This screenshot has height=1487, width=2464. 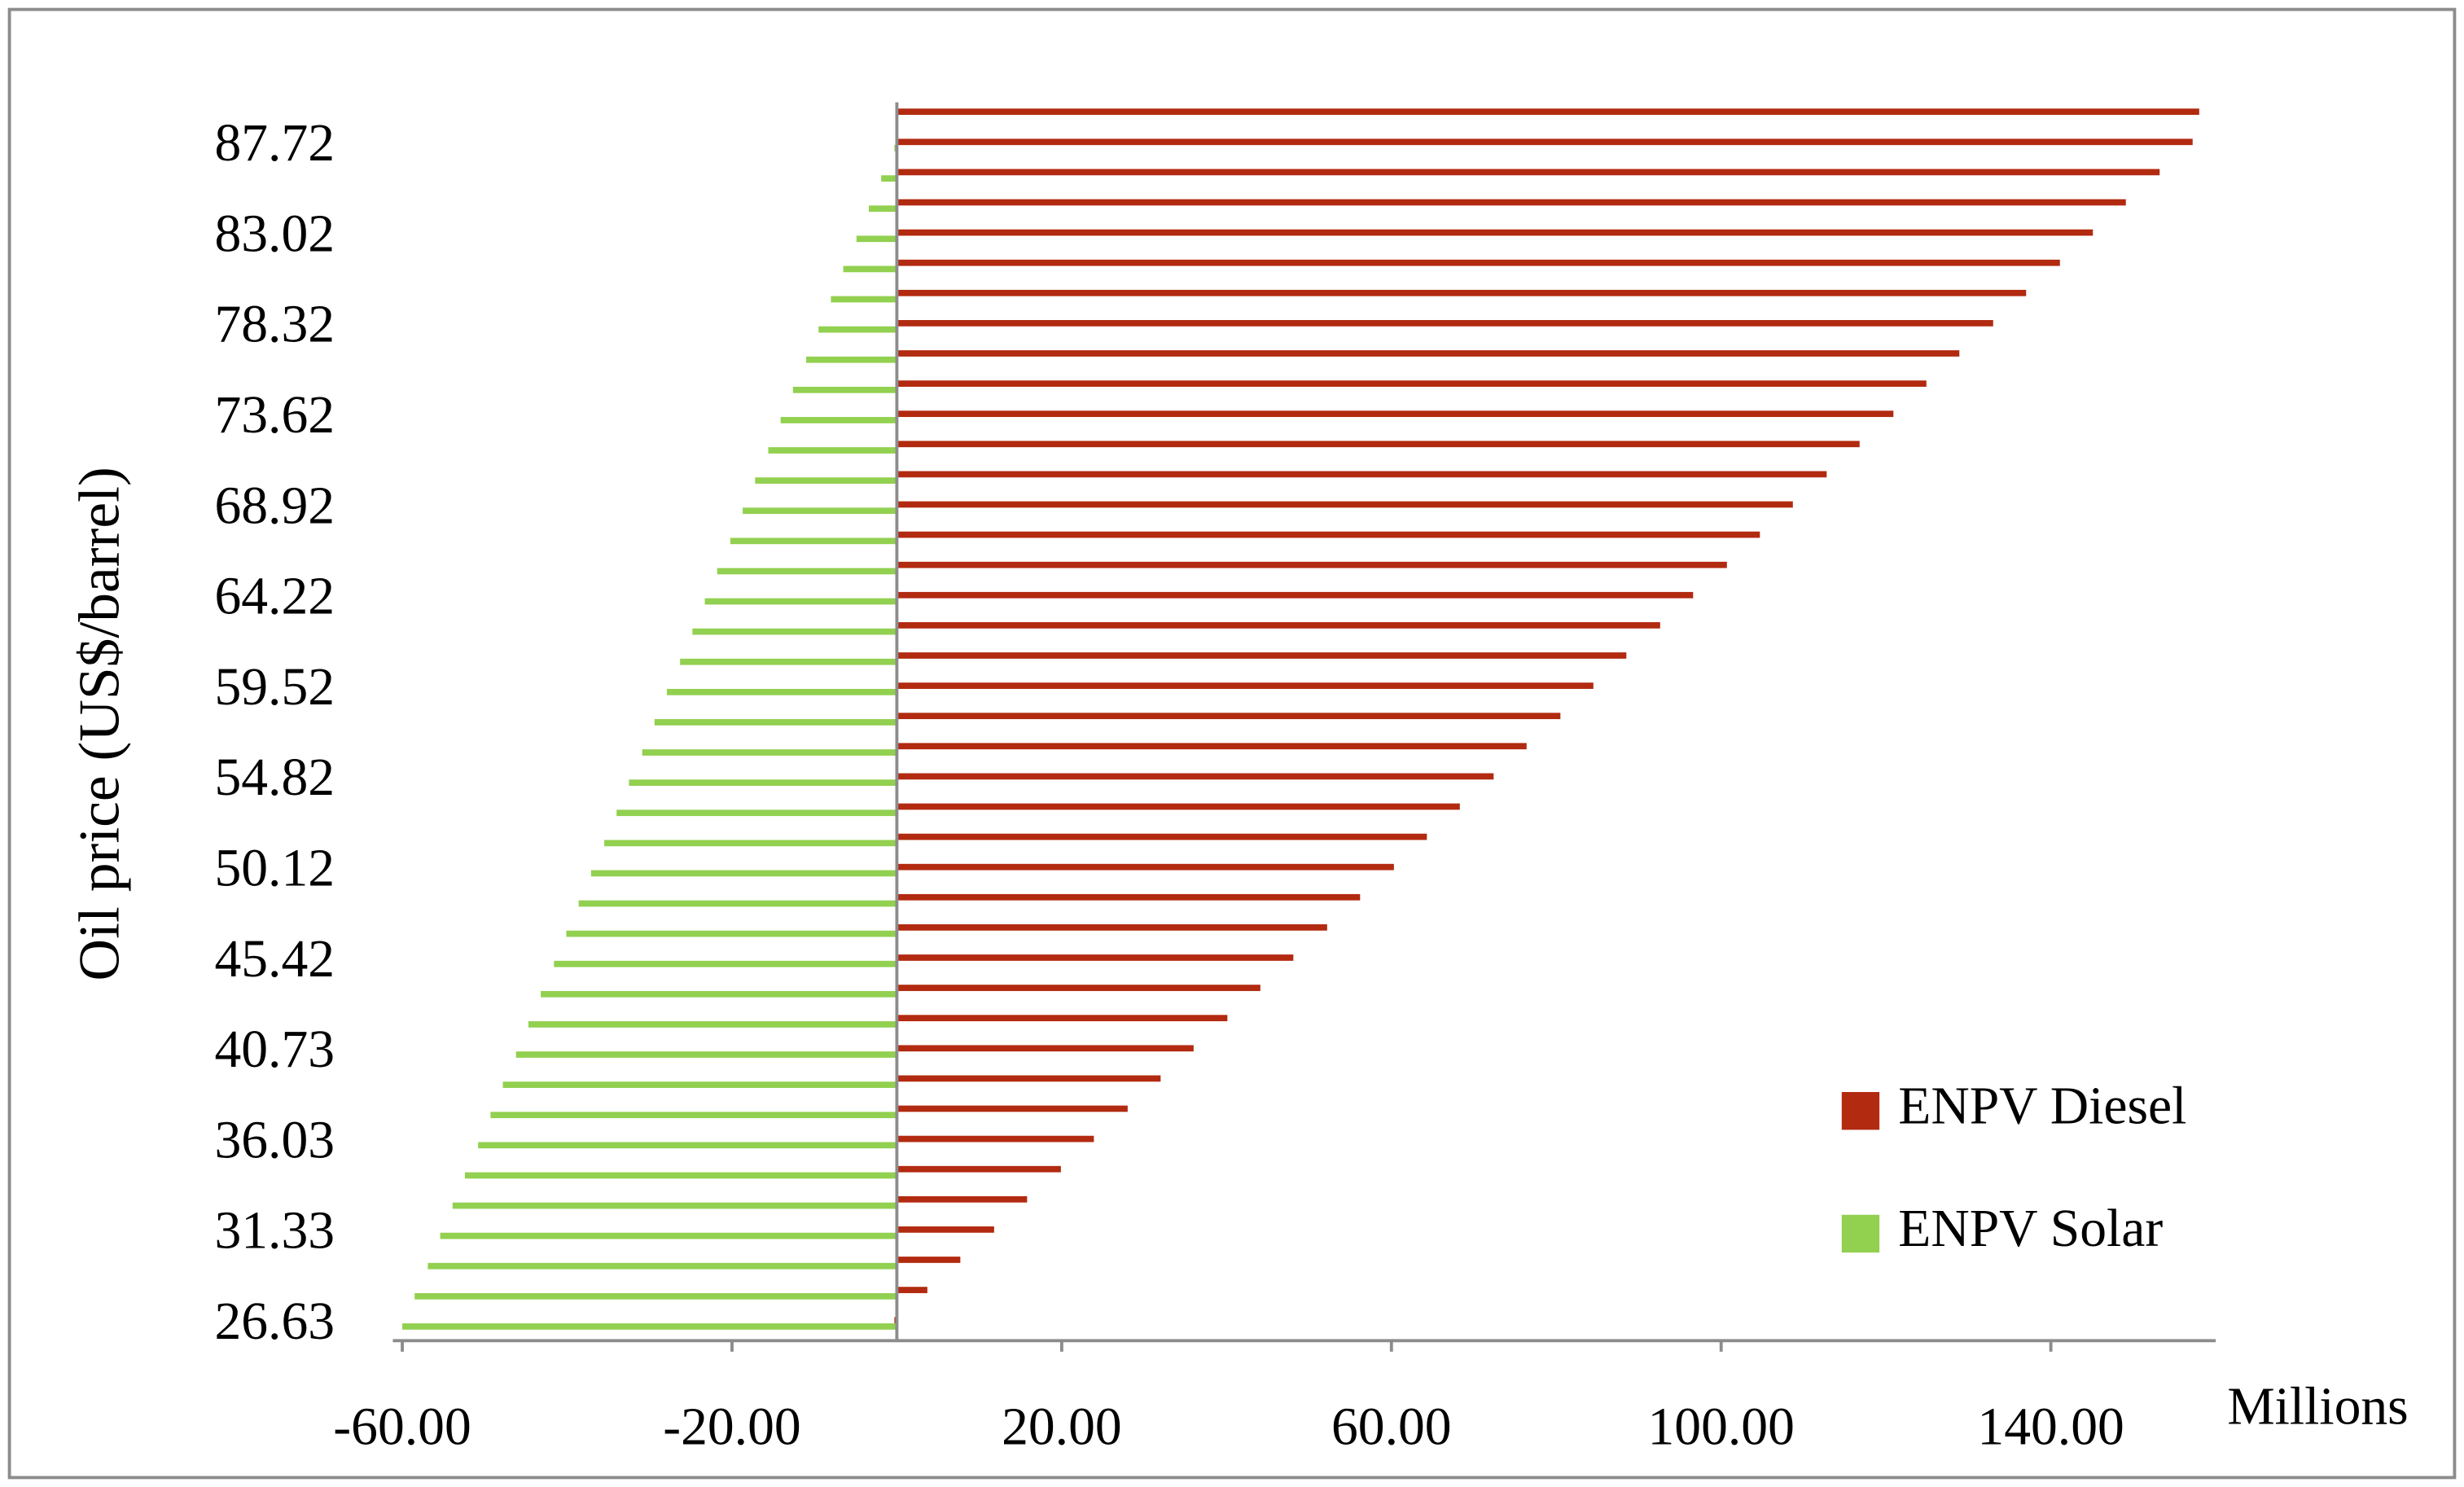 What do you see at coordinates (1062, 1426) in the screenshot?
I see `x-tick-label: 20.00` at bounding box center [1062, 1426].